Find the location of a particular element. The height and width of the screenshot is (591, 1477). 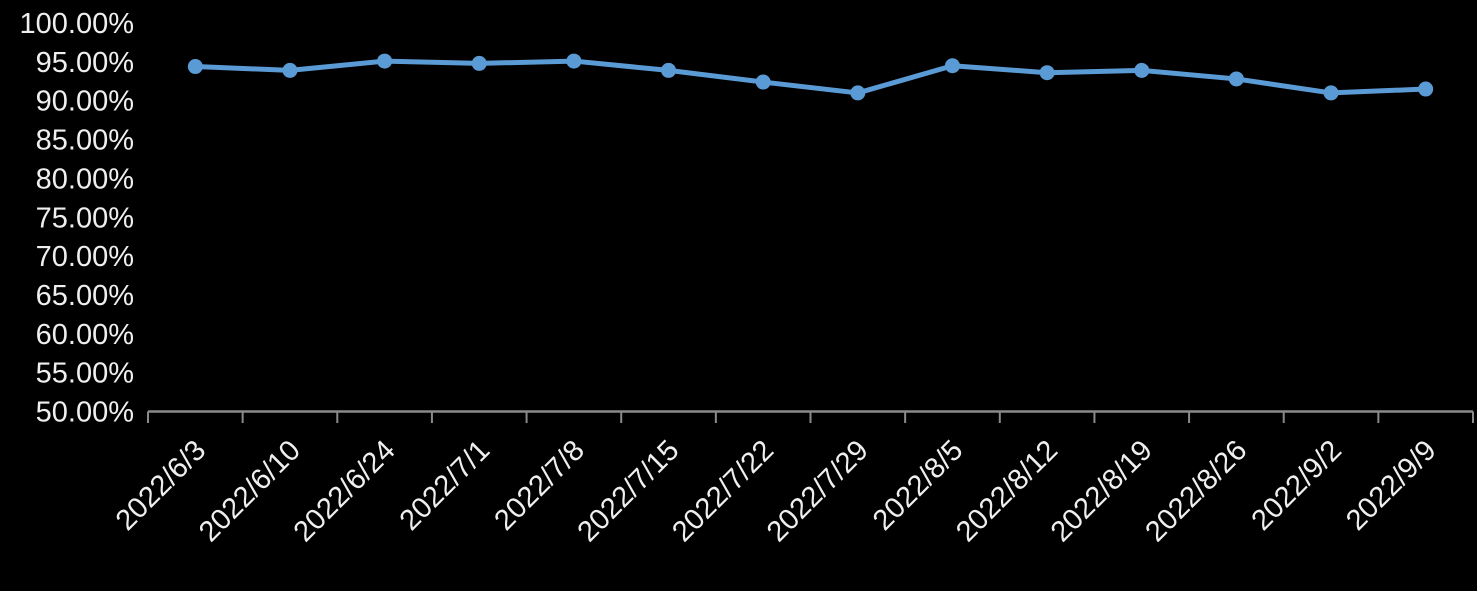

x-axis-tick-label: 2022/8/19 is located at coordinates (1102, 491).